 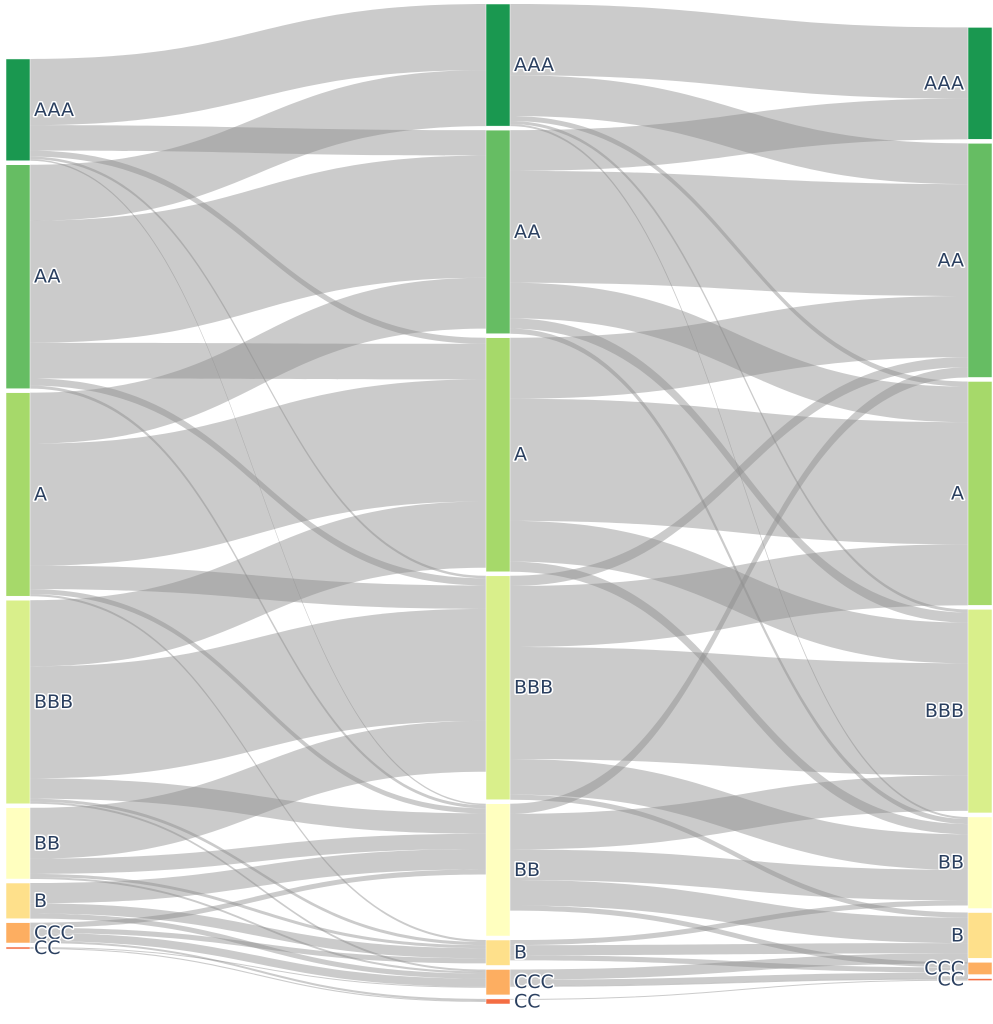 I want to click on node-2-aaa, so click(x=980, y=83).